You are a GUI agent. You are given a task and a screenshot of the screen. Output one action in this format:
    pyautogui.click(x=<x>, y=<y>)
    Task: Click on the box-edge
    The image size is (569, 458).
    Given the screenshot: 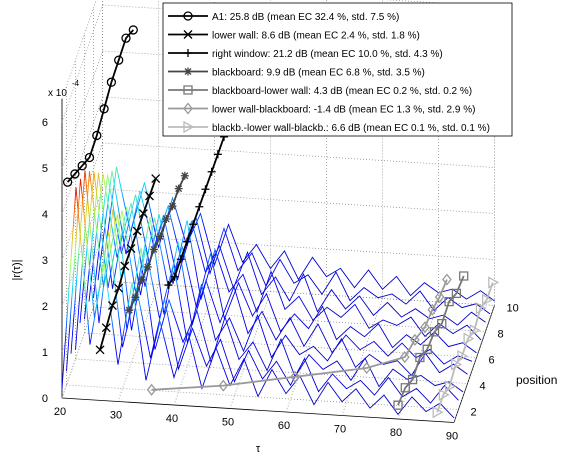 What is the action you would take?
    pyautogui.click(x=439, y=3)
    